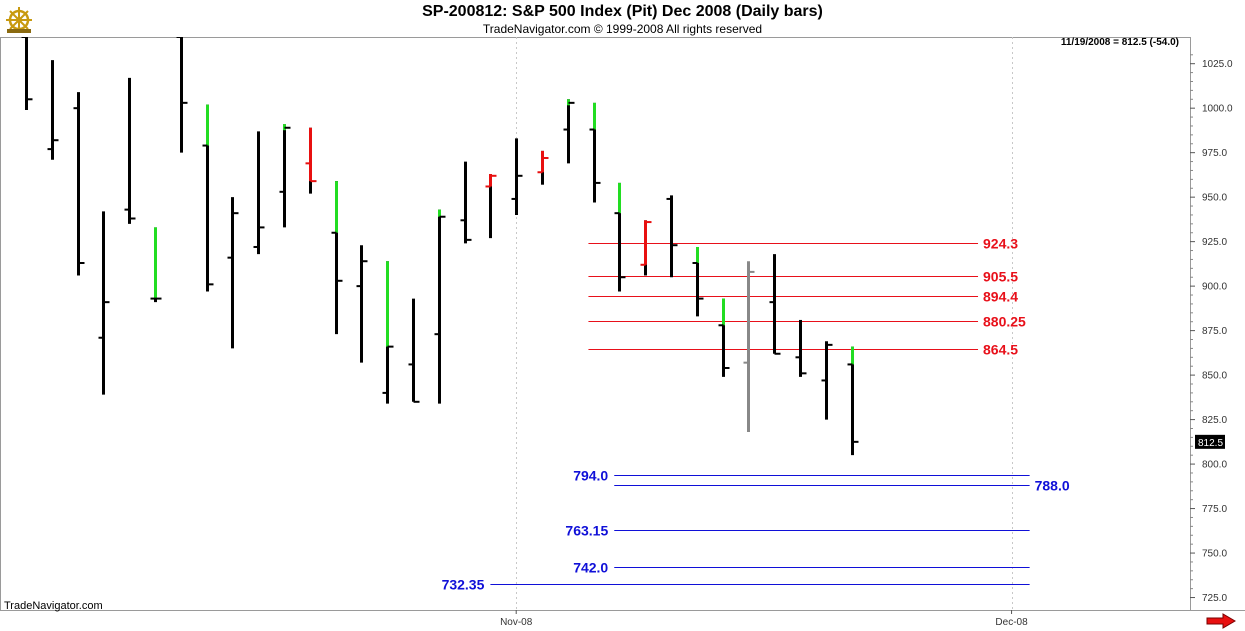 The width and height of the screenshot is (1245, 631). Describe the element at coordinates (463, 585) in the screenshot. I see `level-label: 732.35` at that location.